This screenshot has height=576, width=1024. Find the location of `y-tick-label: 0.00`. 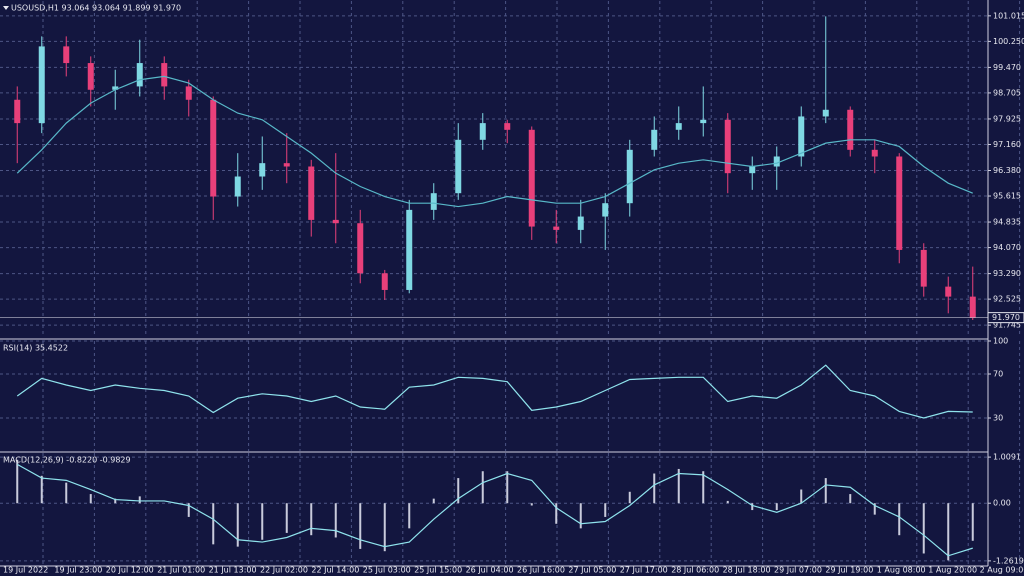

y-tick-label: 0.00 is located at coordinates (1002, 503).